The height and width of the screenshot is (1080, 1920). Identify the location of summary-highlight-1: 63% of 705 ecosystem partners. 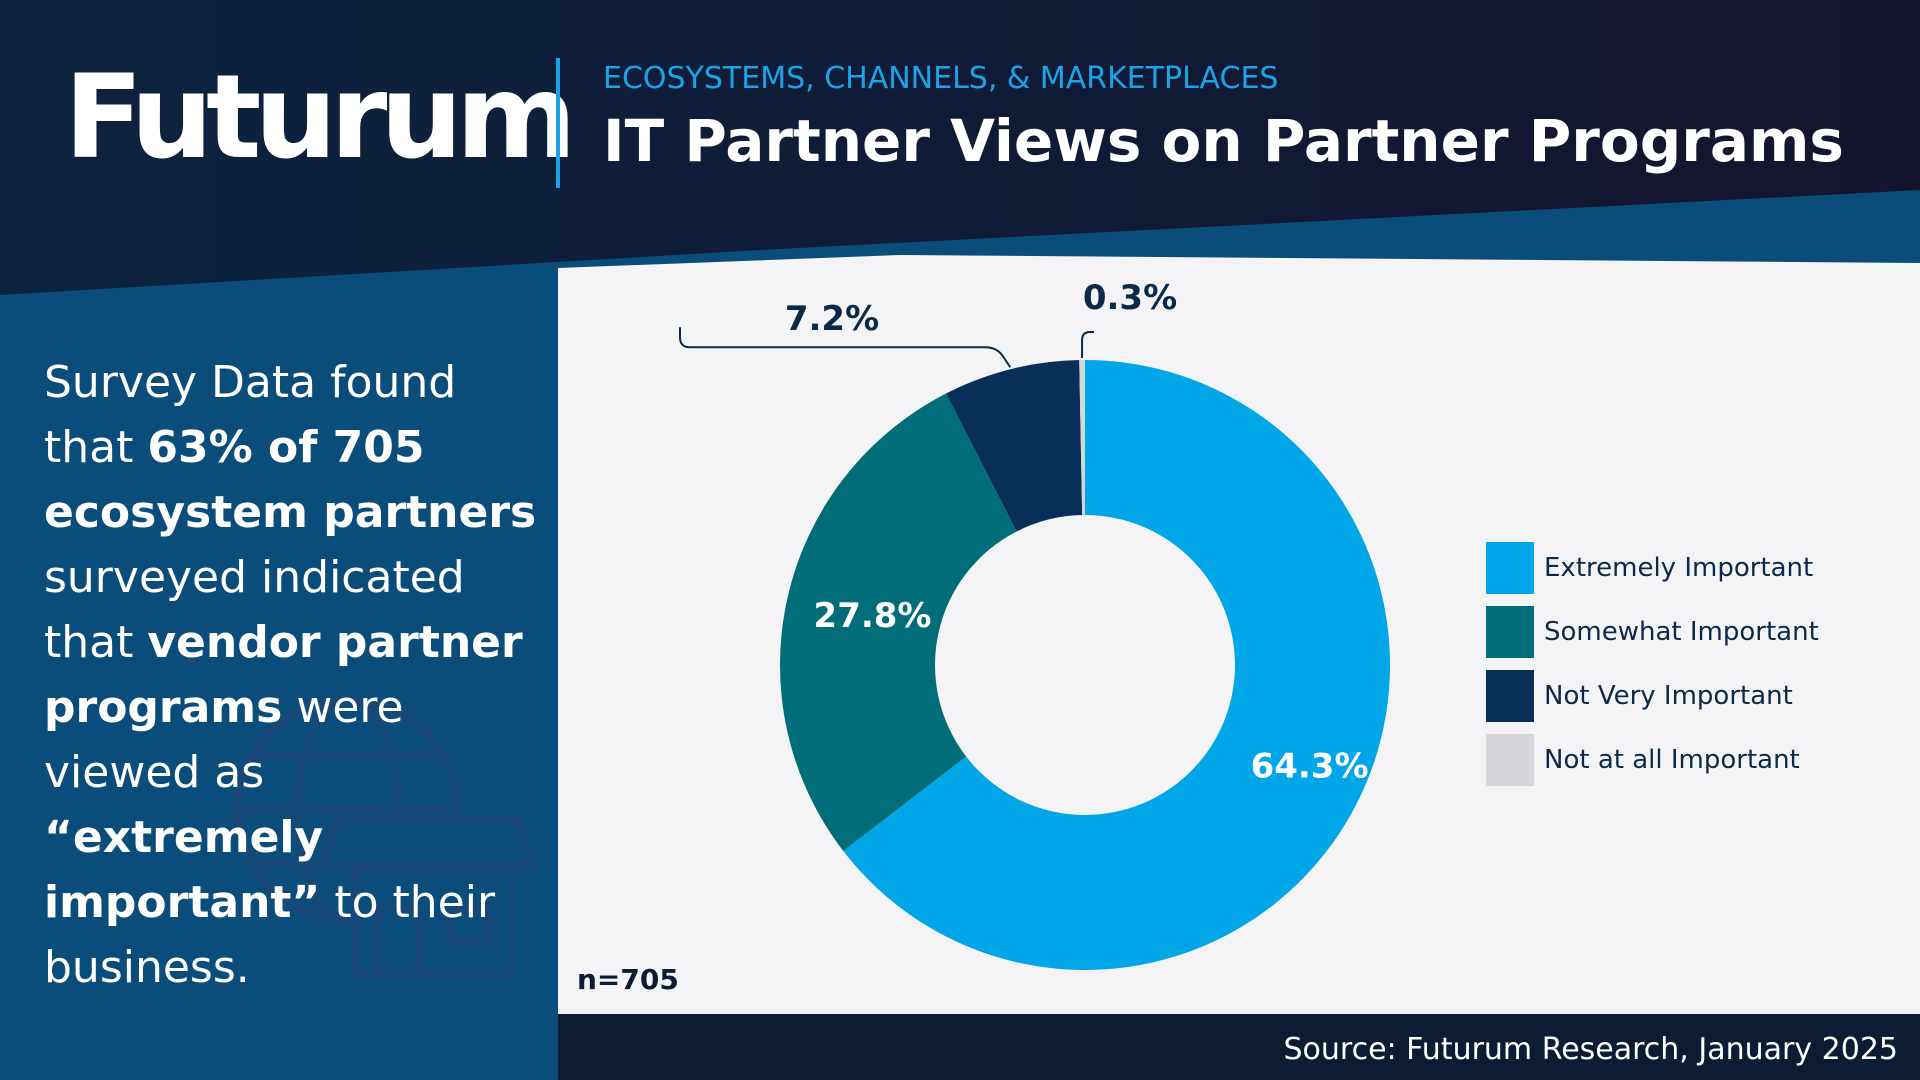
(290, 480).